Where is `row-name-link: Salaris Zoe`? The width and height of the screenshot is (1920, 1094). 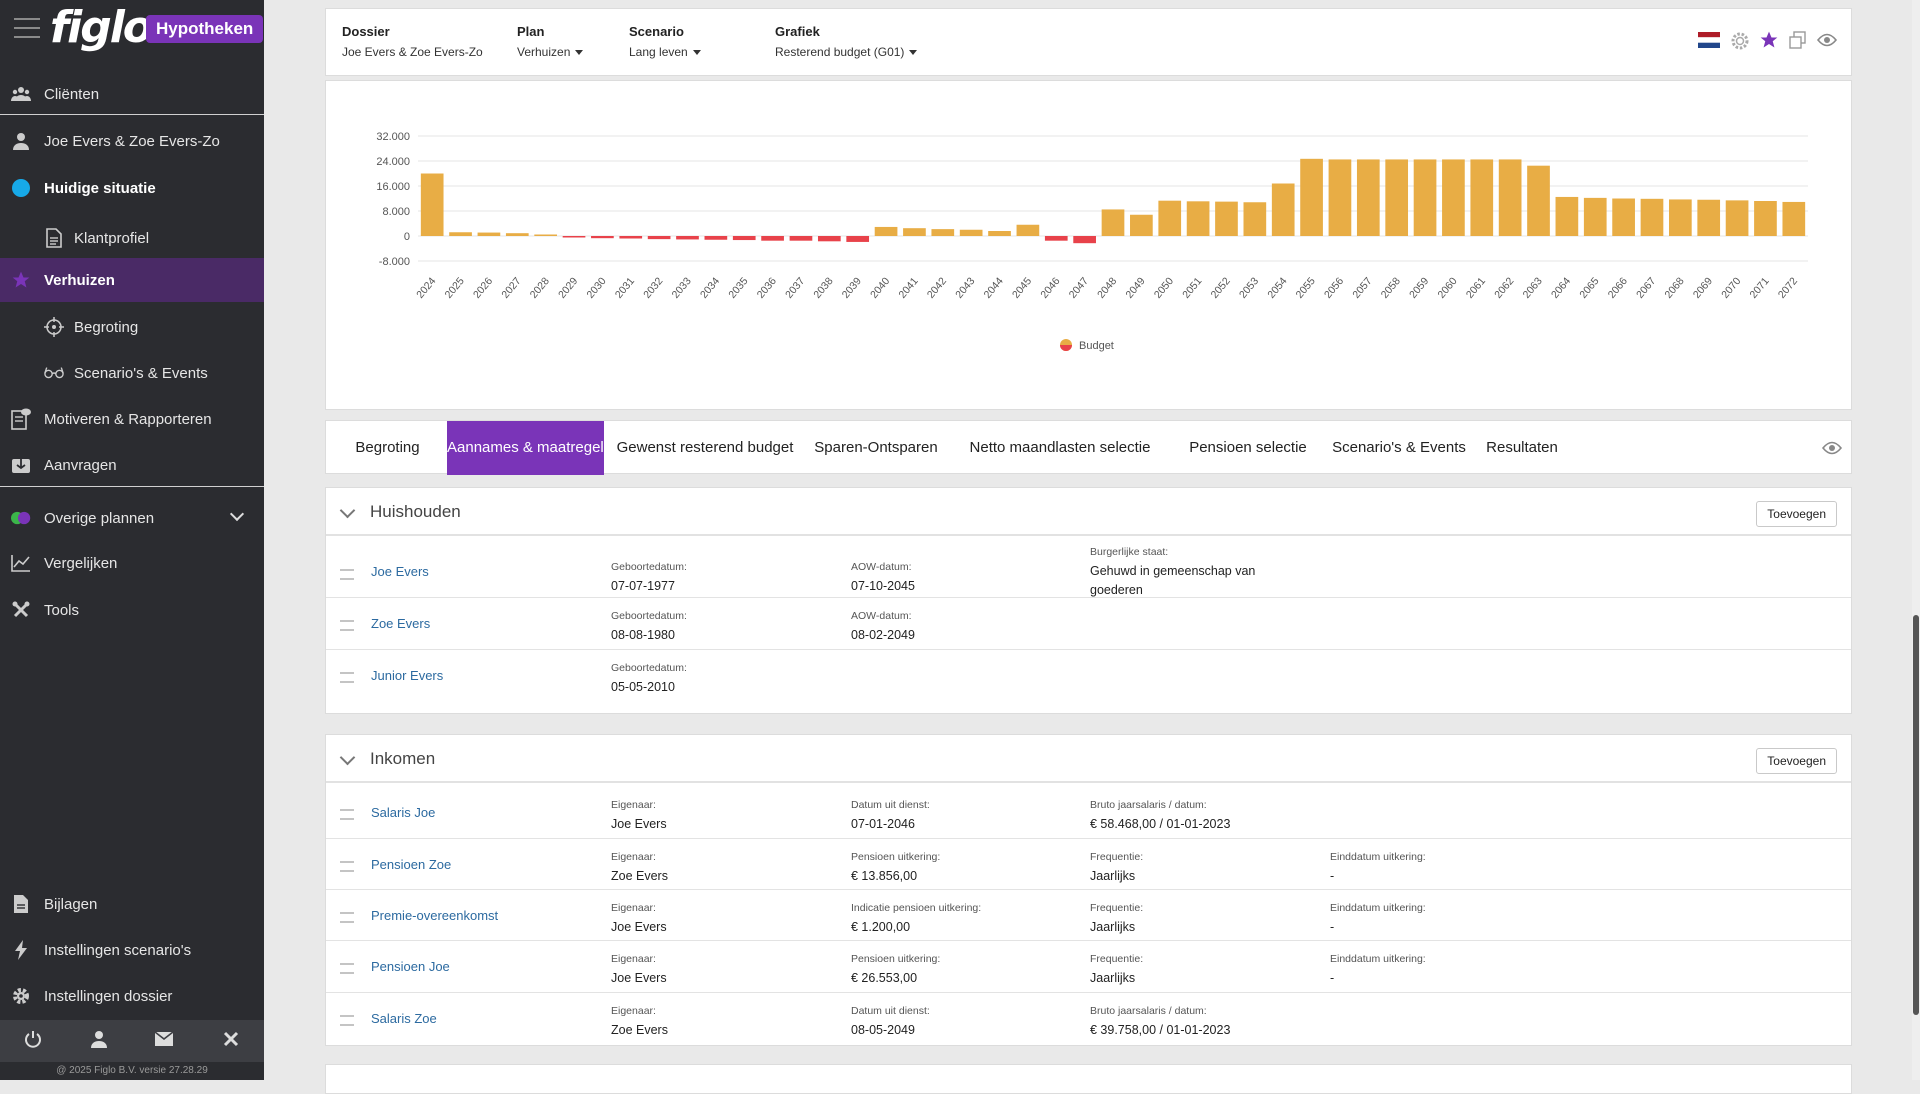 row-name-link: Salaris Zoe is located at coordinates (404, 1018).